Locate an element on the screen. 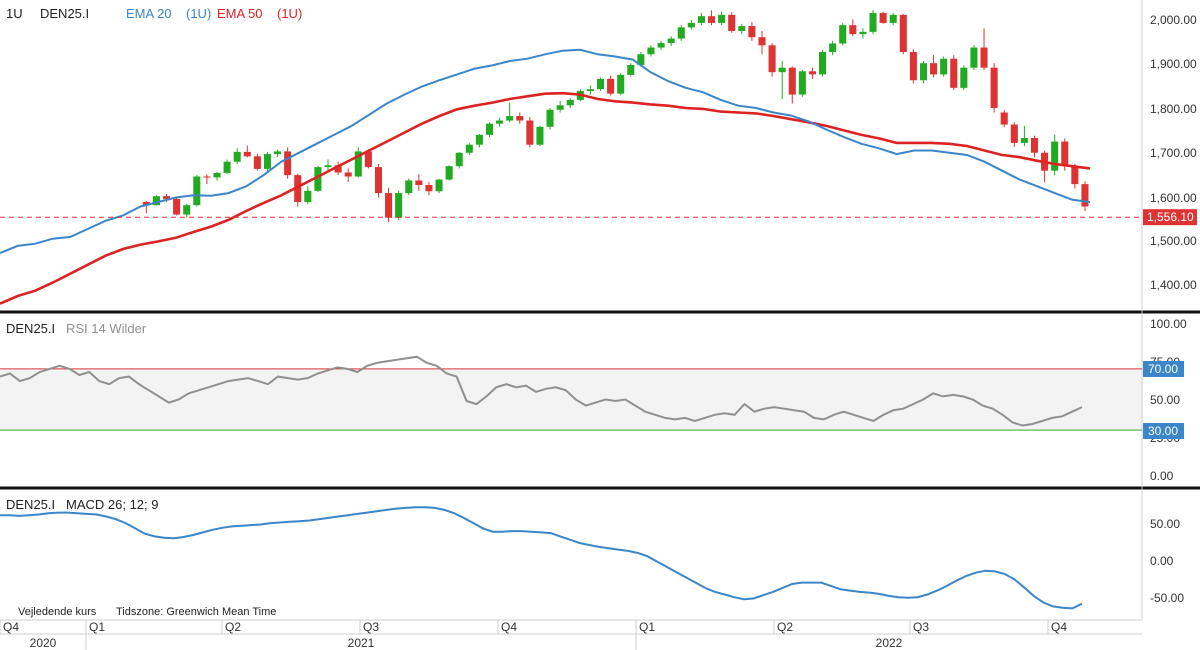  ema20-legend: EMA 20 is located at coordinates (149, 13).